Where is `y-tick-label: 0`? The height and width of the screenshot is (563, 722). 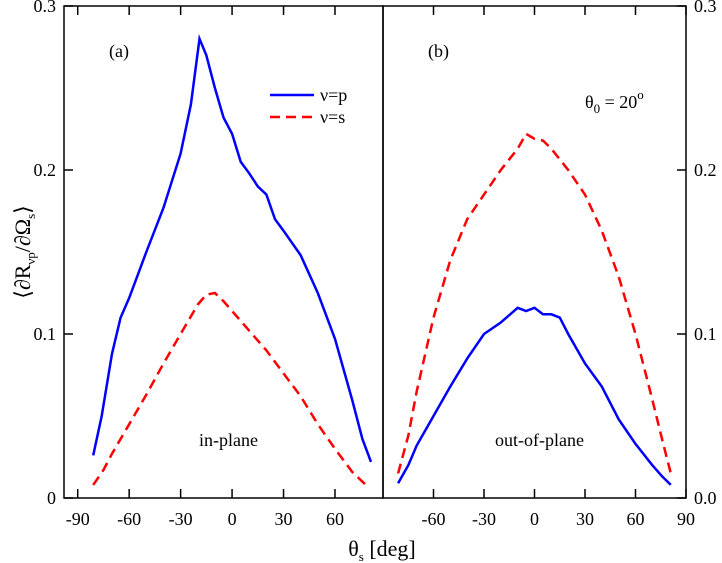 y-tick-label: 0 is located at coordinates (51, 498).